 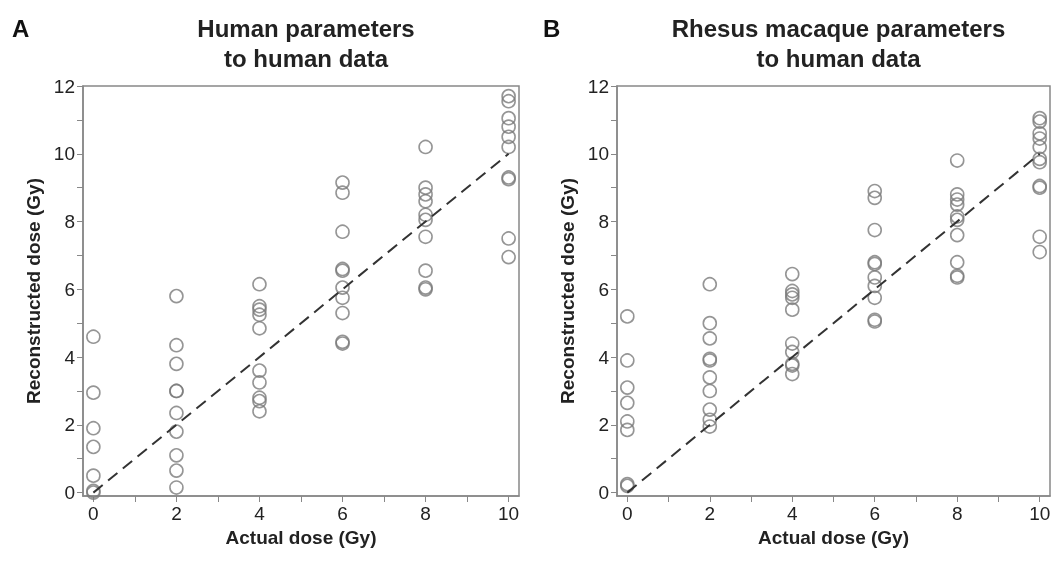 What do you see at coordinates (69, 289) in the screenshot?
I see `y-tick-label: 6` at bounding box center [69, 289].